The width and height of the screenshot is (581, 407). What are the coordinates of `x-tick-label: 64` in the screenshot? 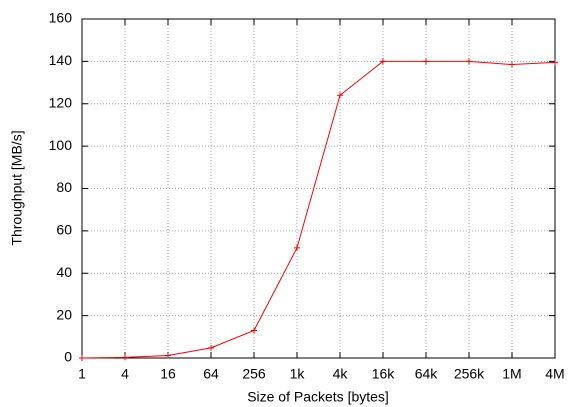 It's located at (211, 374).